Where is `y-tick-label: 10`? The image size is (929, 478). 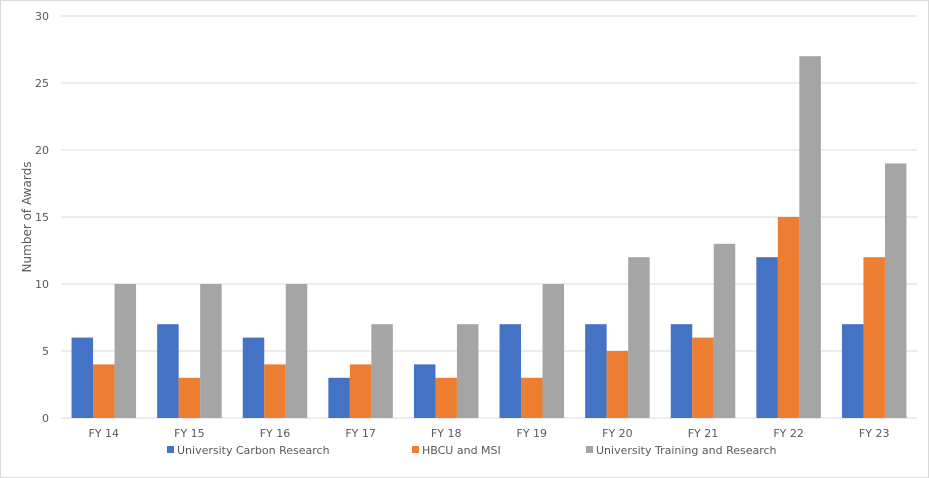 y-tick-label: 10 is located at coordinates (42, 284).